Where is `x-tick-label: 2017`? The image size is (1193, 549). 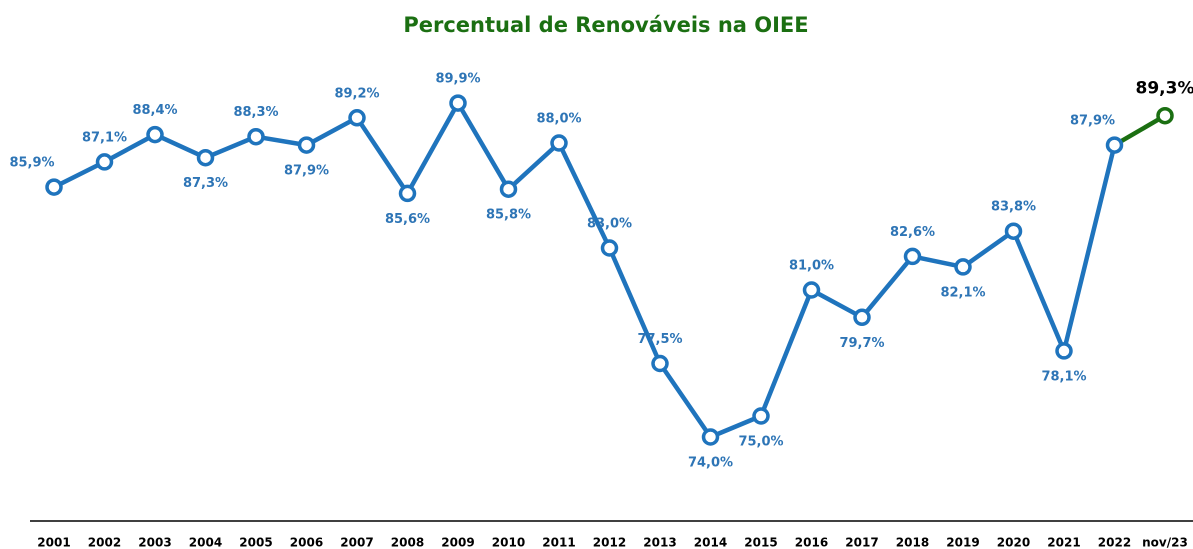
x-tick-label: 2017 is located at coordinates (861, 542).